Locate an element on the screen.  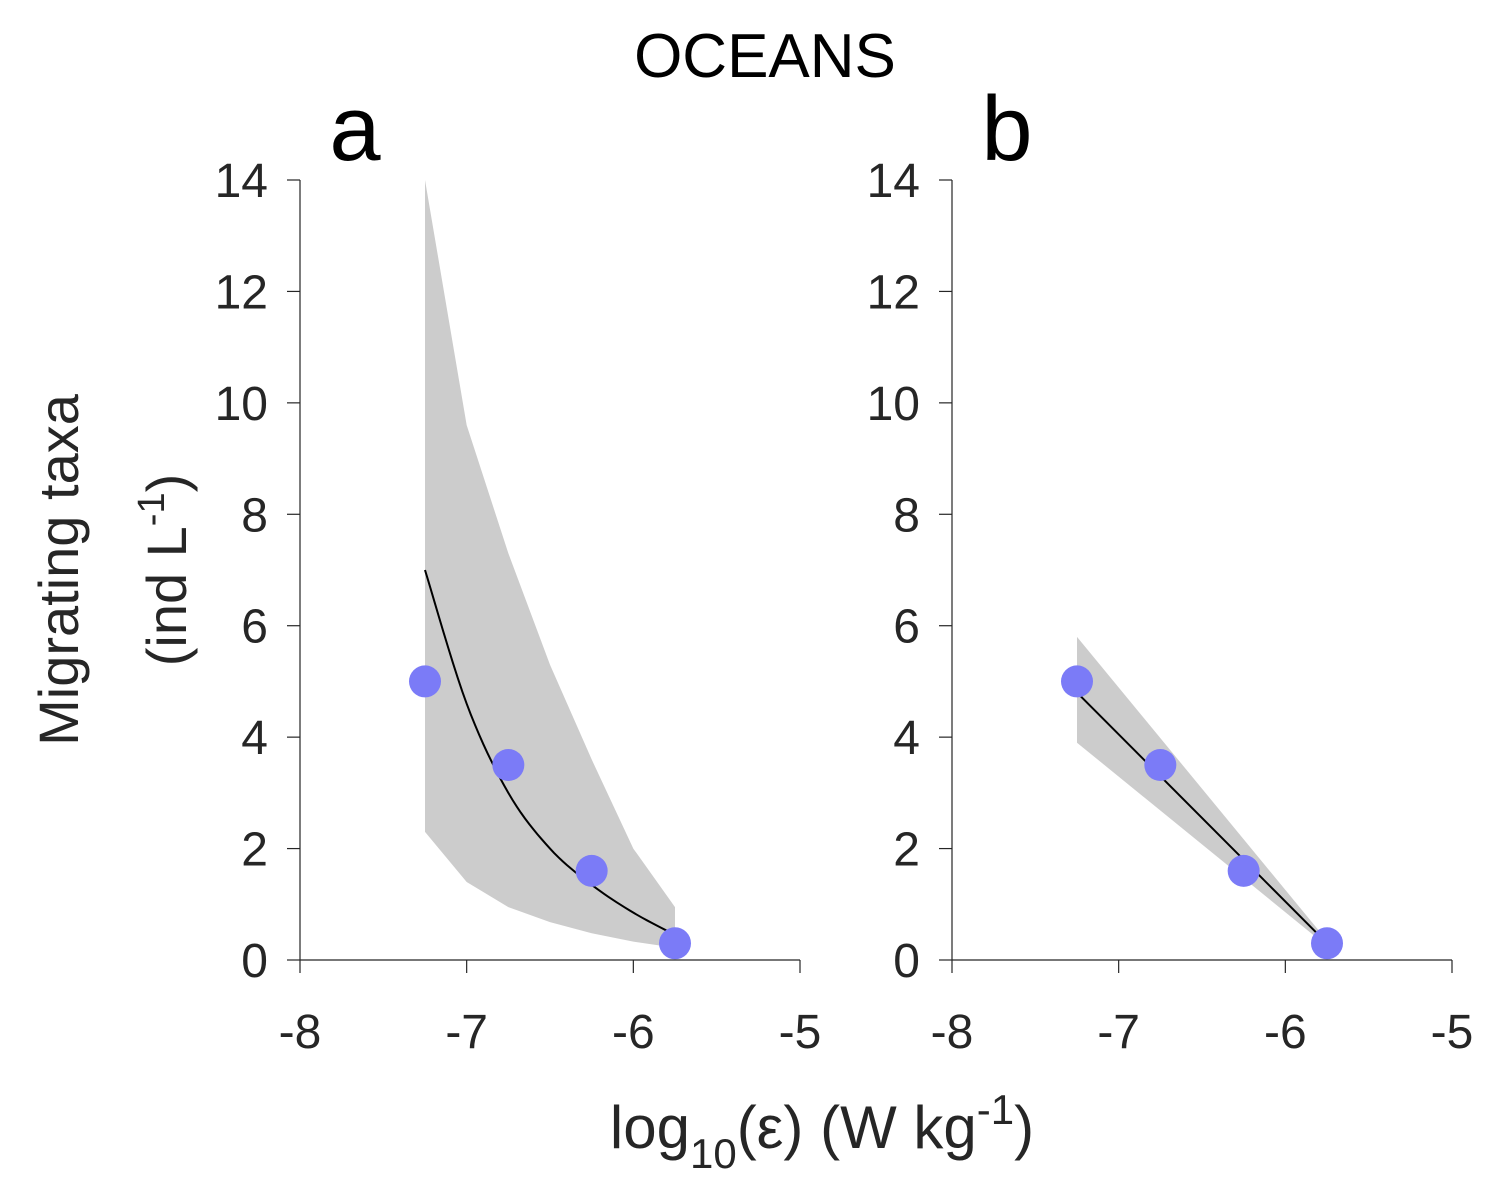
panel-label: b is located at coordinates (1006, 129).